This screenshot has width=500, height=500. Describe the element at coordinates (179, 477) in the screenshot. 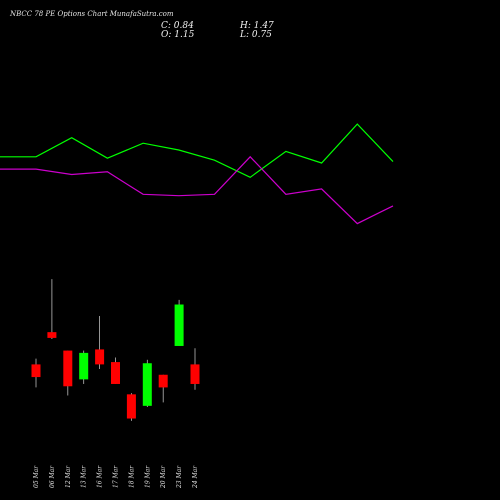

I see `x-tick-label: 23 Mar` at that location.